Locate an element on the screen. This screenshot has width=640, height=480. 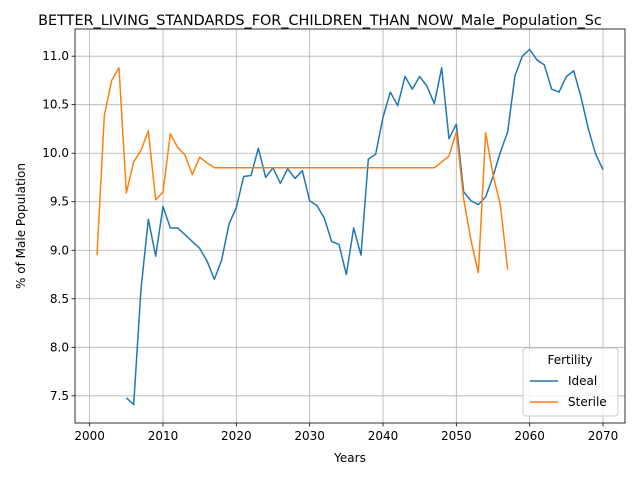
x-tick-label: 2000 is located at coordinates (89, 436).